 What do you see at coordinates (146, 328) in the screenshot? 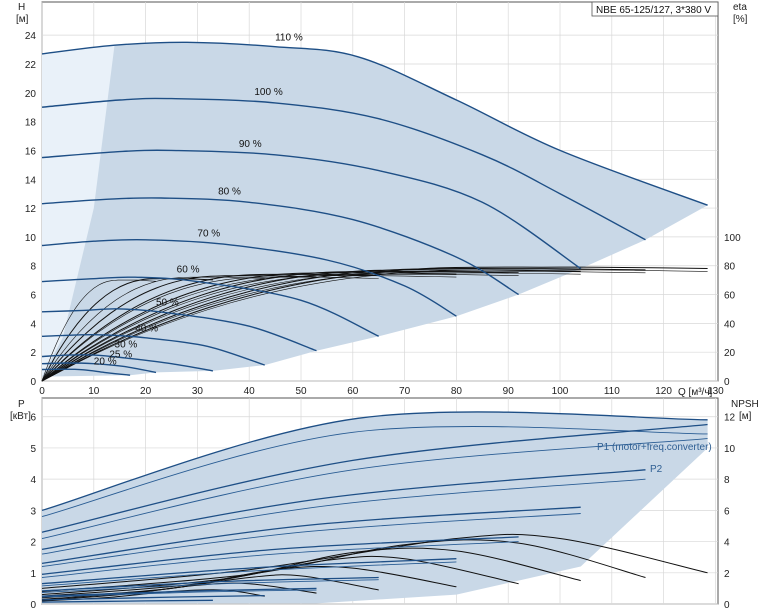
I see `head-curve-label: 40 %` at bounding box center [146, 328].